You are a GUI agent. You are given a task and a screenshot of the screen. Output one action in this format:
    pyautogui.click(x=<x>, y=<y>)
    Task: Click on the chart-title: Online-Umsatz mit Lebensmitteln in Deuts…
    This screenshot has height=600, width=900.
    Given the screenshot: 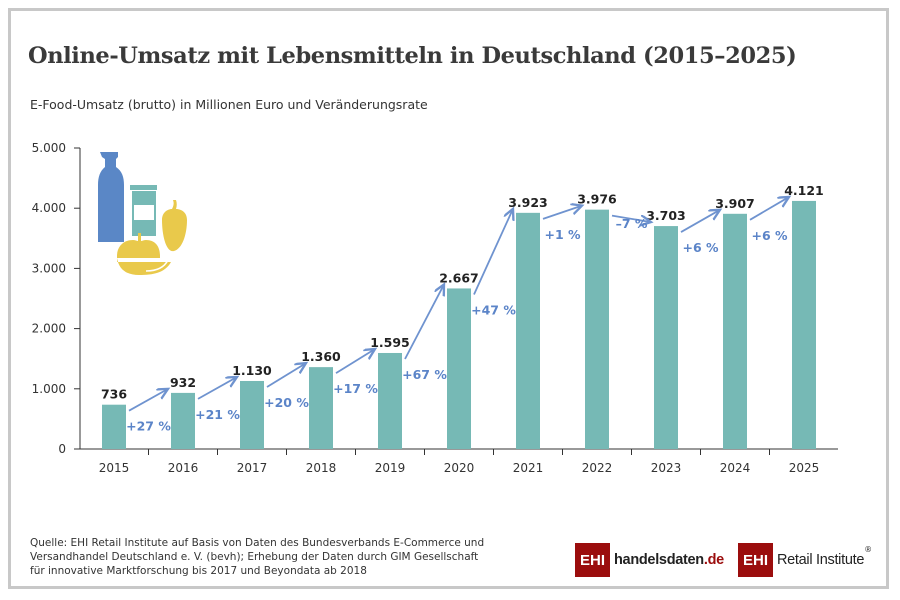 What is the action you would take?
    pyautogui.click(x=412, y=56)
    